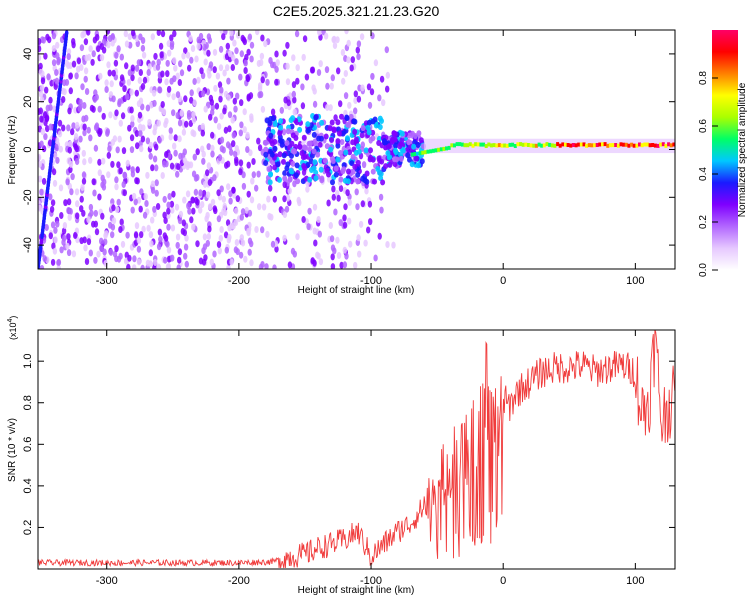 This screenshot has height=600, width=750. What do you see at coordinates (12, 150) in the screenshot?
I see `spectrogram-y-axis-label: Frequency (Hz)` at bounding box center [12, 150].